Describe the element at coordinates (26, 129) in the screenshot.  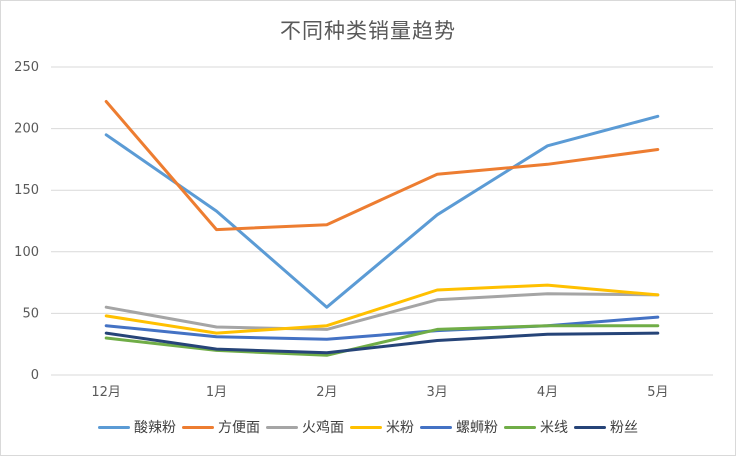
I see `y-tick-label: 200` at that location.